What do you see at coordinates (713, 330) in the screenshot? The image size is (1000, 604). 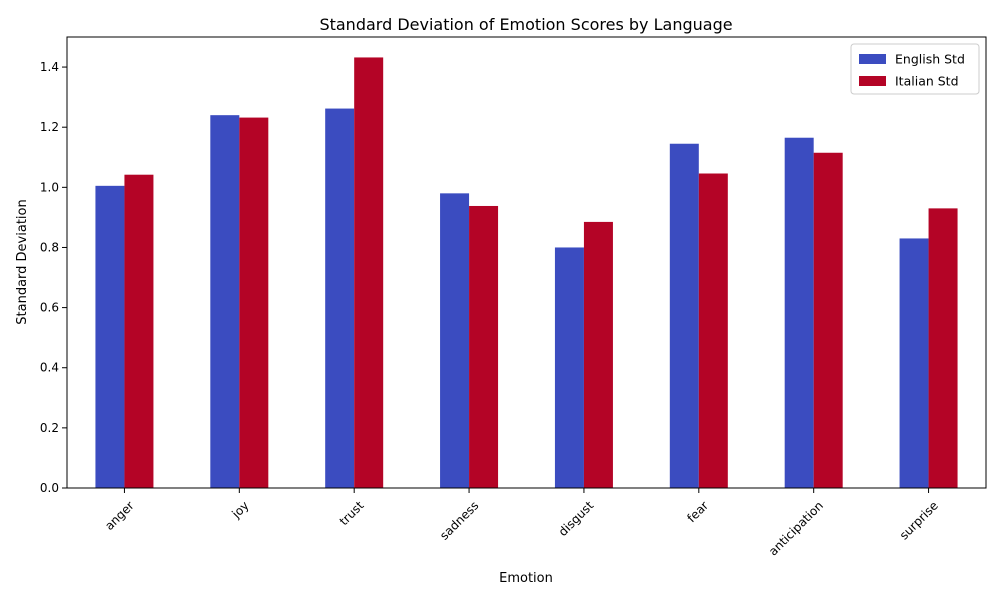 I see `bar-italian-std-fear` at bounding box center [713, 330].